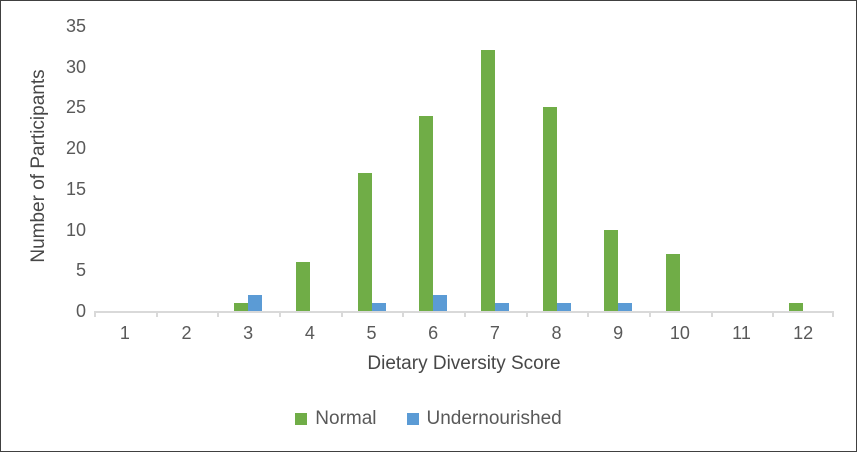 This screenshot has width=857, height=452. What do you see at coordinates (124, 333) in the screenshot?
I see `x-tick-label-1: 1` at bounding box center [124, 333].